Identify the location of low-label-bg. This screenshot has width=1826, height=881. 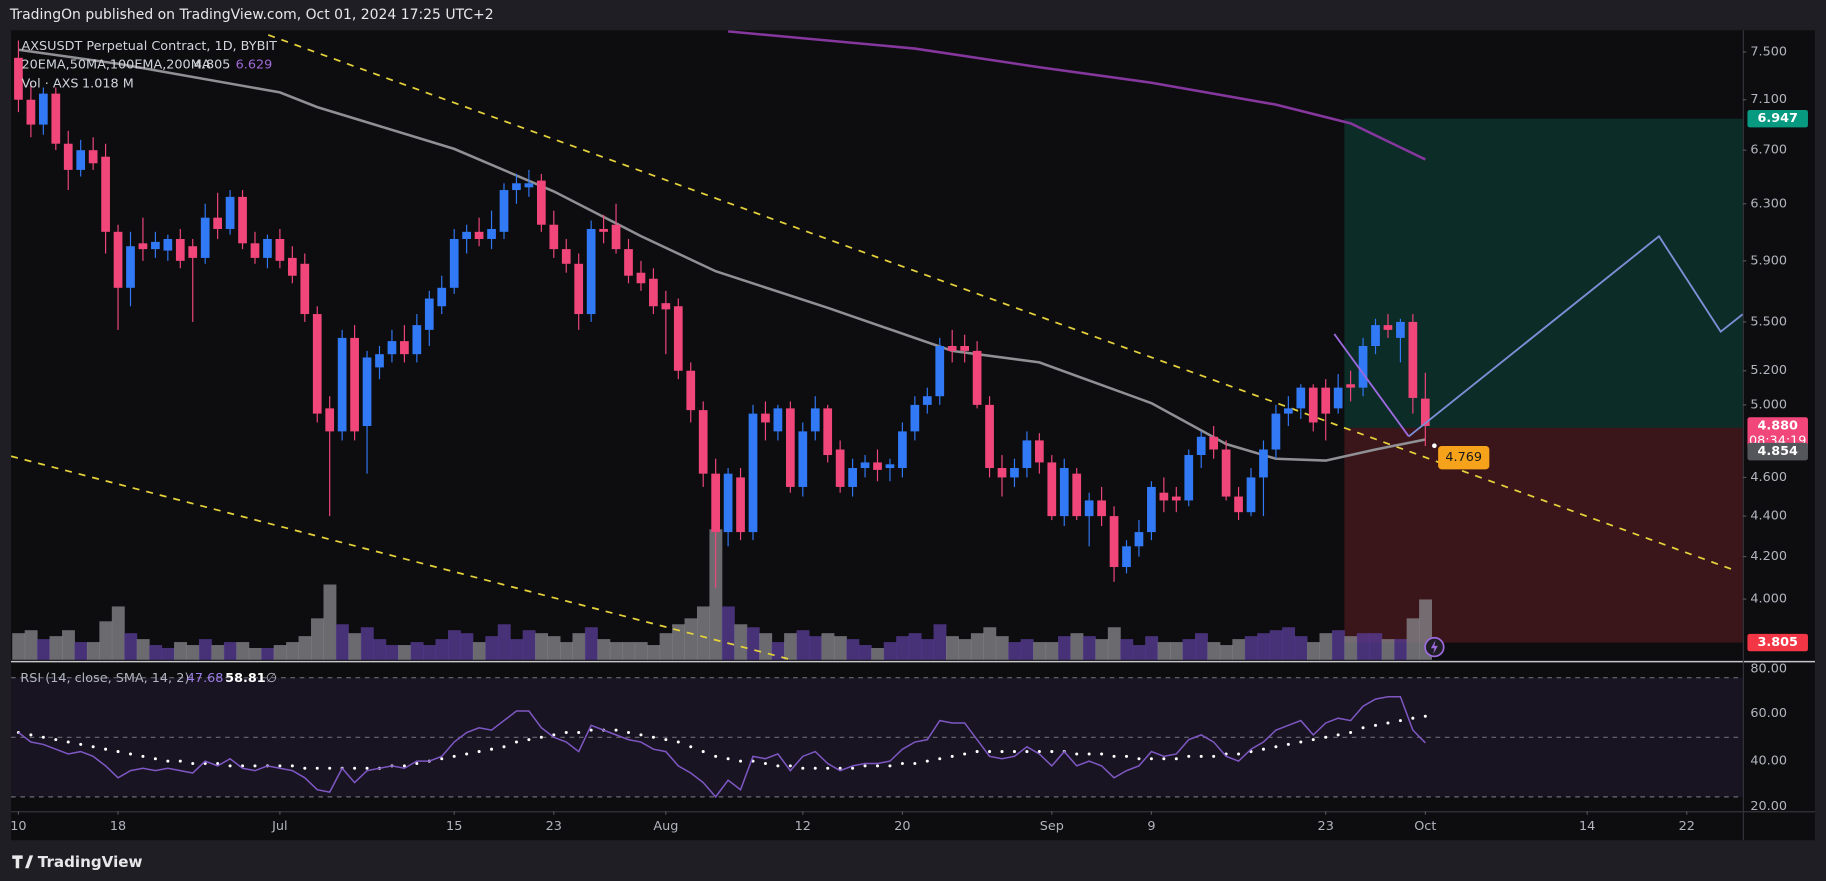
(1464, 458).